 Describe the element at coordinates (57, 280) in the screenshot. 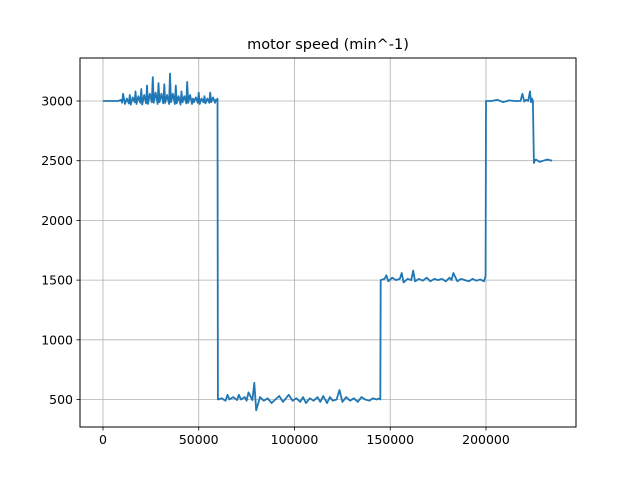

I see `y-tick-label: 1500` at that location.